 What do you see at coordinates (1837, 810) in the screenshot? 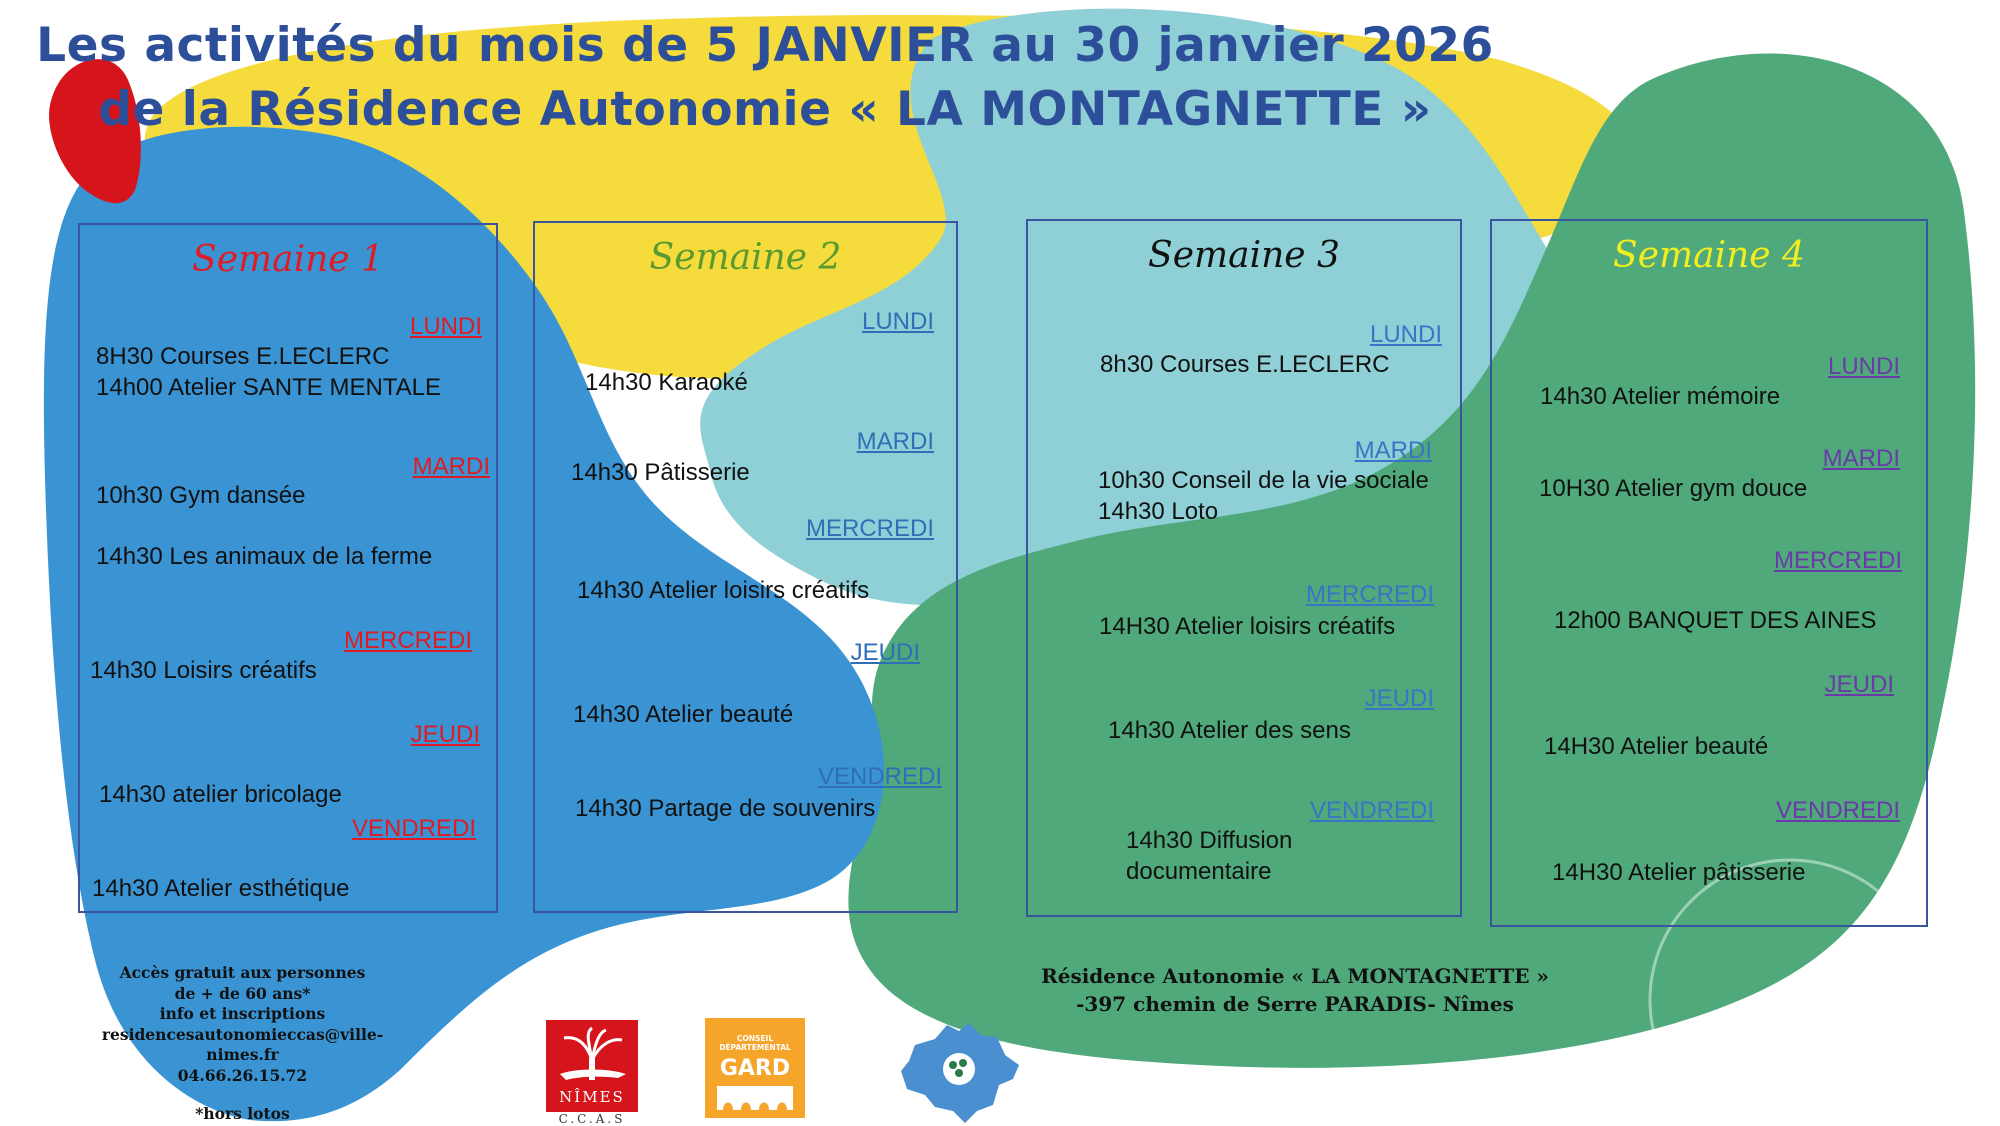
I see `week-4-day-vendredi: VENDREDI` at bounding box center [1837, 810].